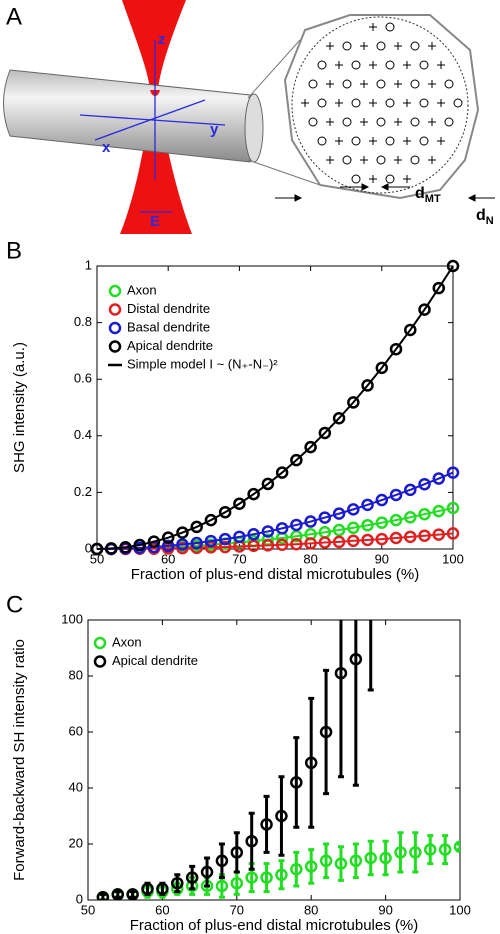 The height and width of the screenshot is (934, 500). Describe the element at coordinates (275, 541) in the screenshot. I see `series-line` at that location.